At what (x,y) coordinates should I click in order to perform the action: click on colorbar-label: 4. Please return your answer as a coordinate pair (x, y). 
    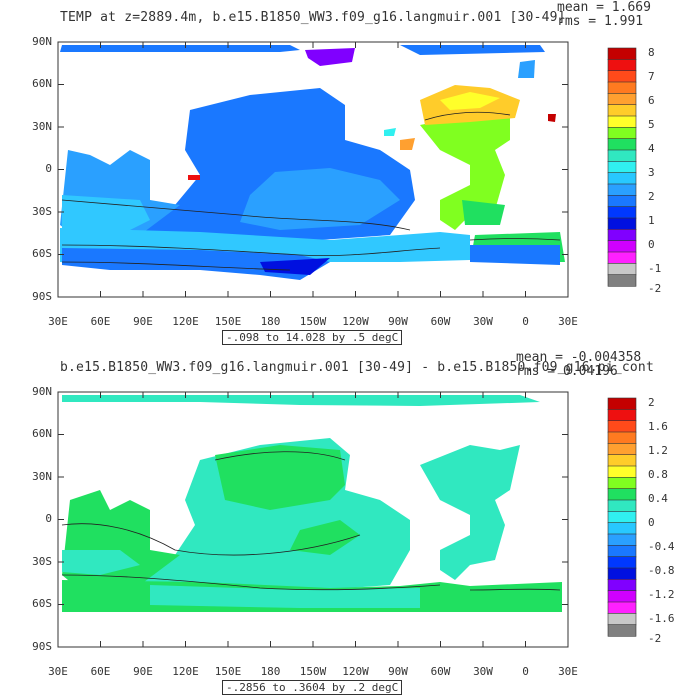
    Looking at the image, I should click on (651, 148).